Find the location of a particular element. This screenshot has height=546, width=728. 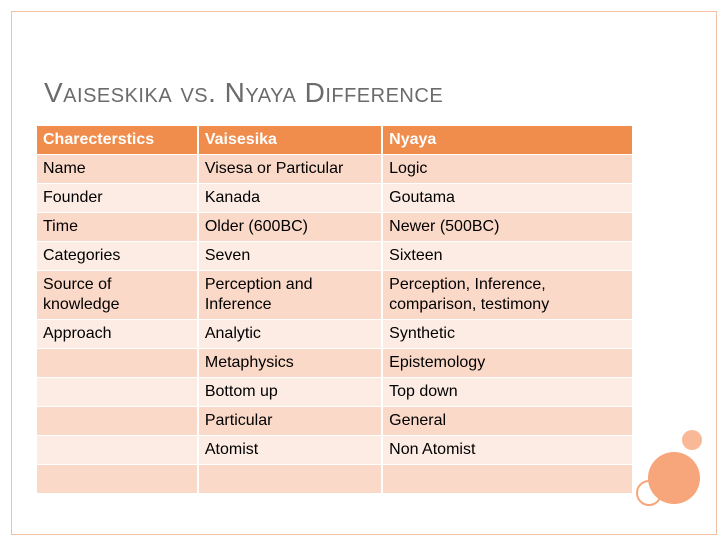

table-row: Categories Seven Sixteen is located at coordinates (334, 256).